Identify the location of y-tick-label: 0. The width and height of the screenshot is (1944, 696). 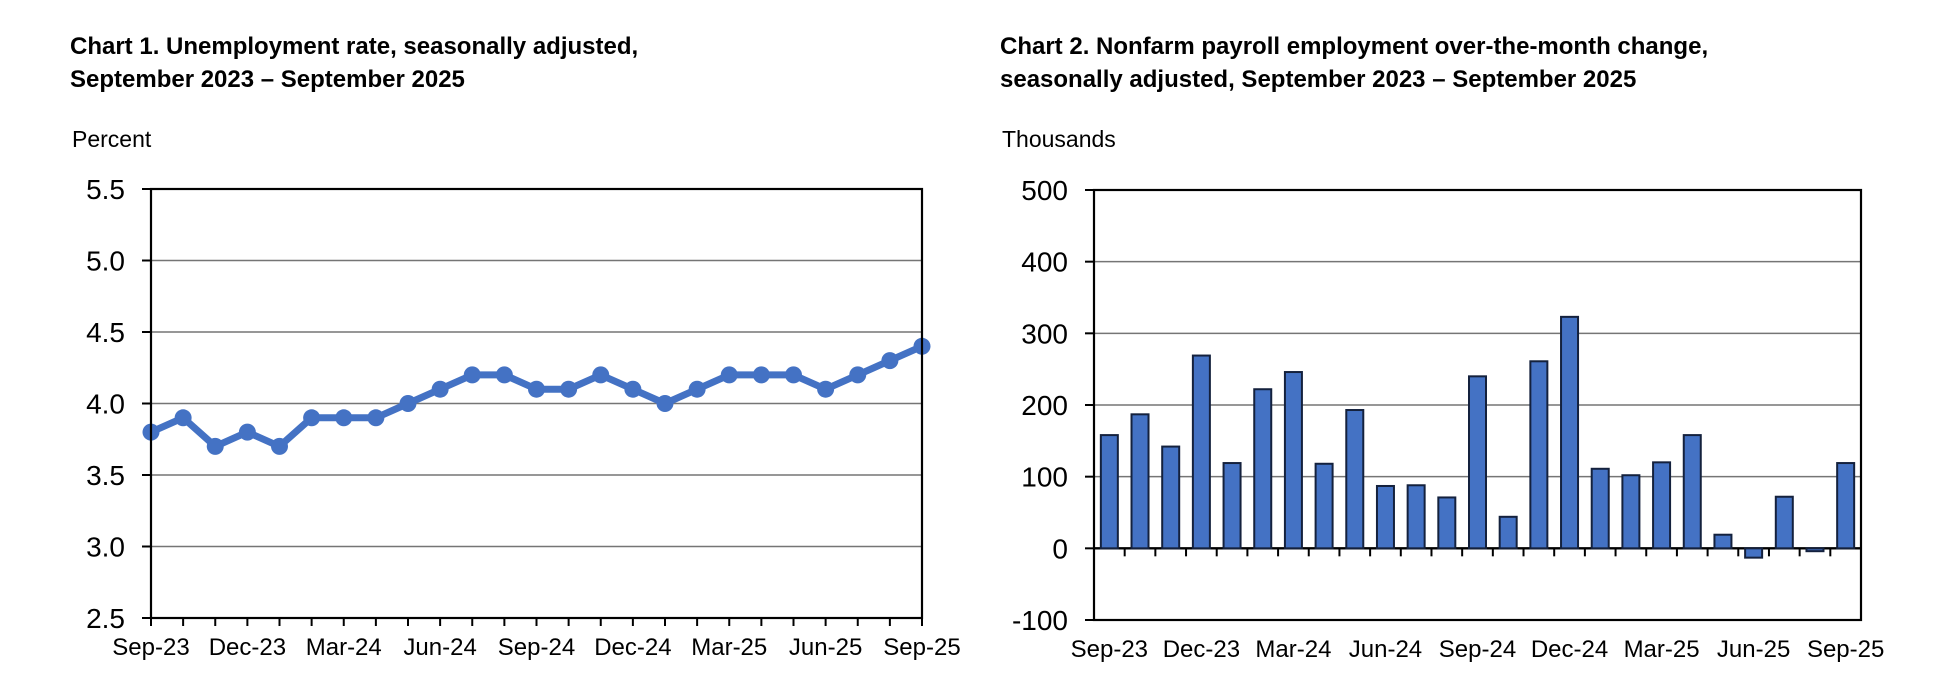
(1060, 548).